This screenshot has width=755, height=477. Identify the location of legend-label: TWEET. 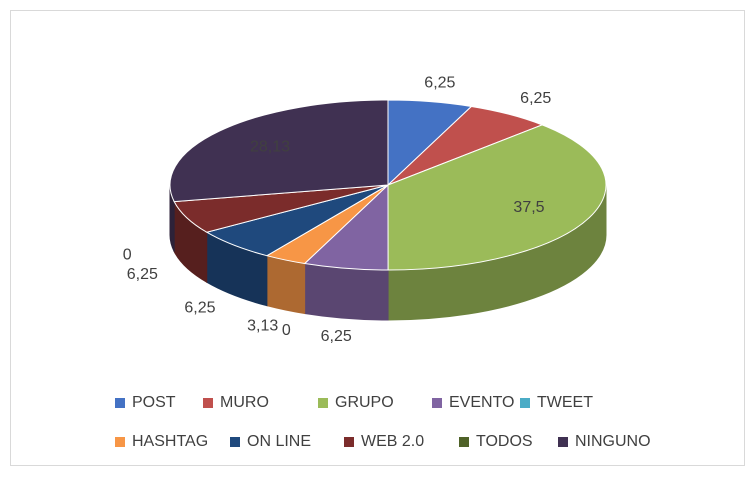
(565, 402).